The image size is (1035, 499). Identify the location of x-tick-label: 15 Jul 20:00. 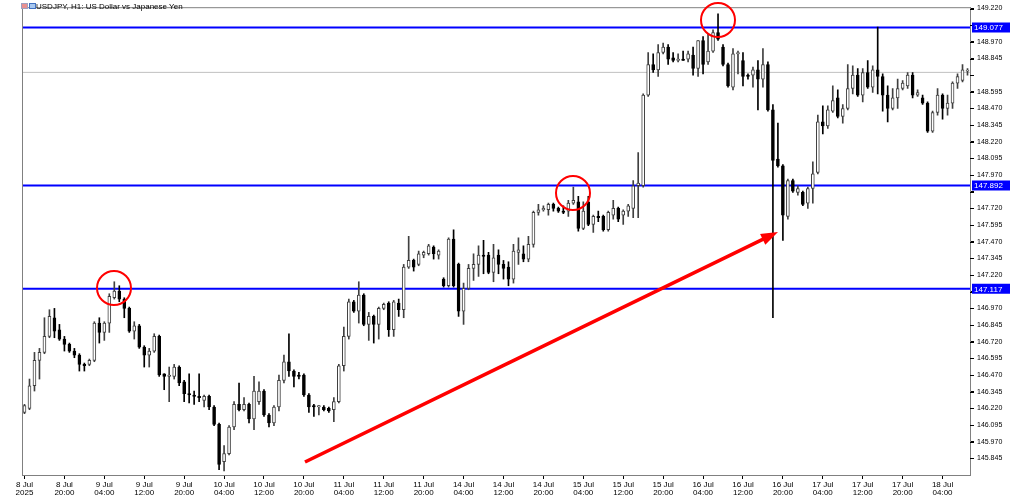
(663, 488).